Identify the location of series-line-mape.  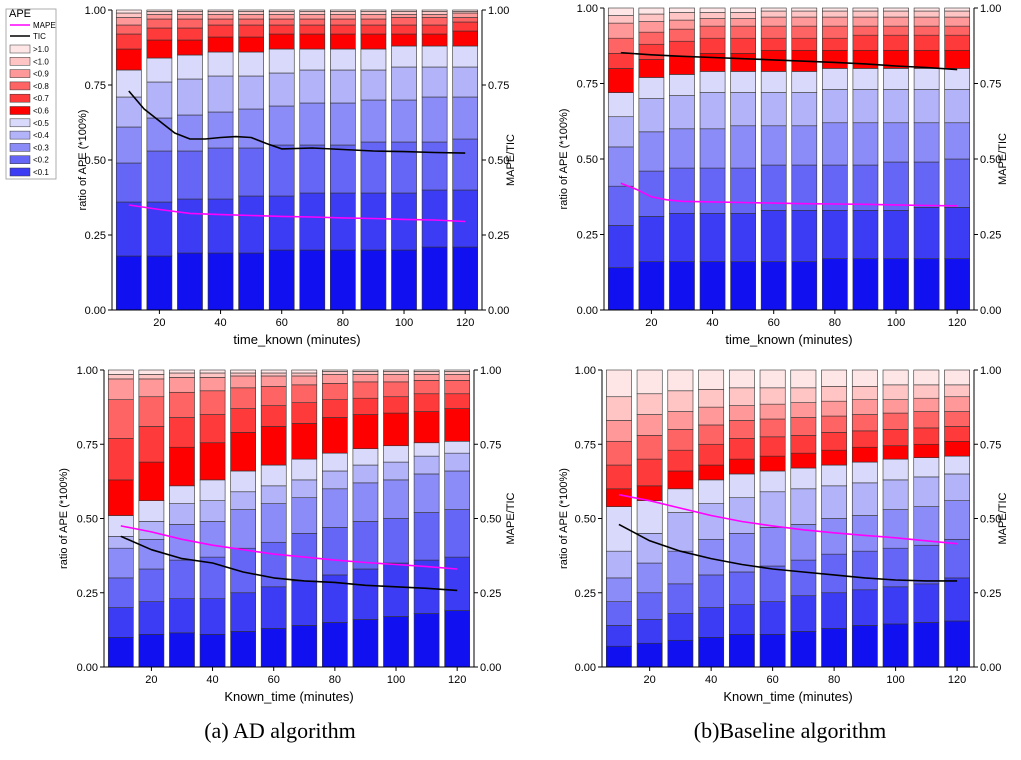
(788, 519).